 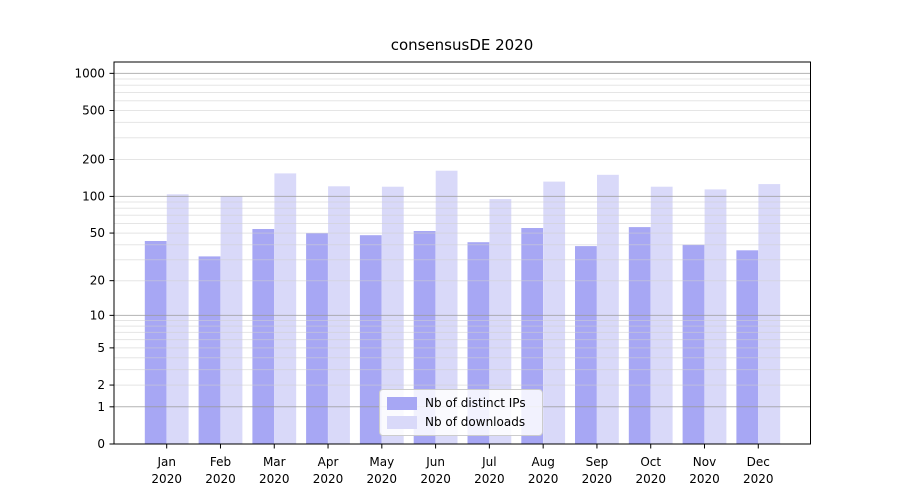 What do you see at coordinates (220, 462) in the screenshot?
I see `x-tick-label-month: Feb` at bounding box center [220, 462].